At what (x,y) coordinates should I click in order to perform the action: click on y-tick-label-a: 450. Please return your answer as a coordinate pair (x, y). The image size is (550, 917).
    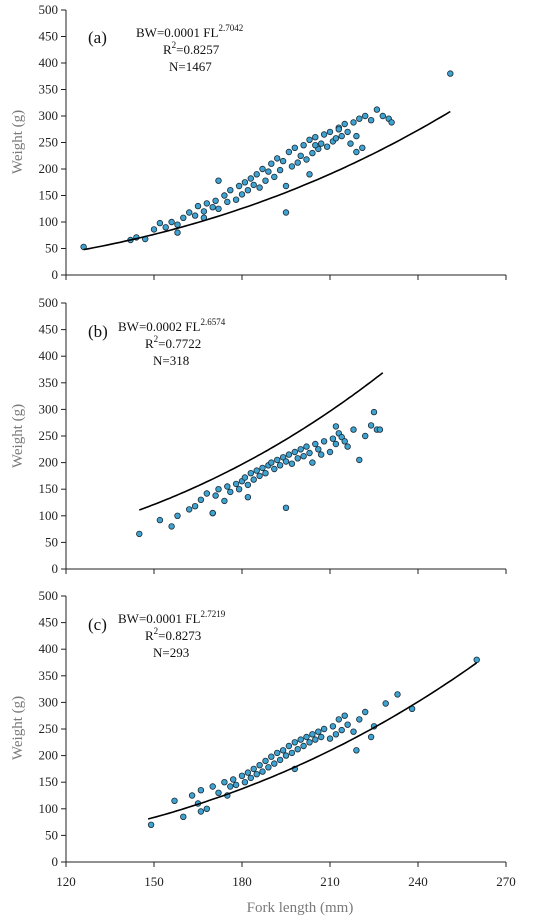
    Looking at the image, I should click on (49, 36).